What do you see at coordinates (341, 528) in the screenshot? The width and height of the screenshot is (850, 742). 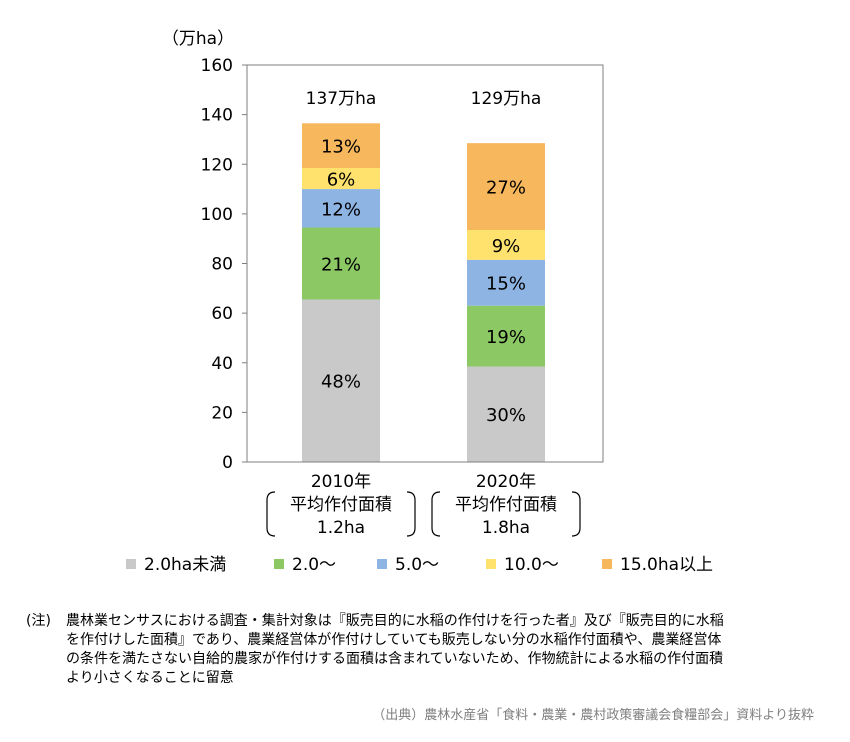 I see `x-category-area-value: 1.2ha` at bounding box center [341, 528].